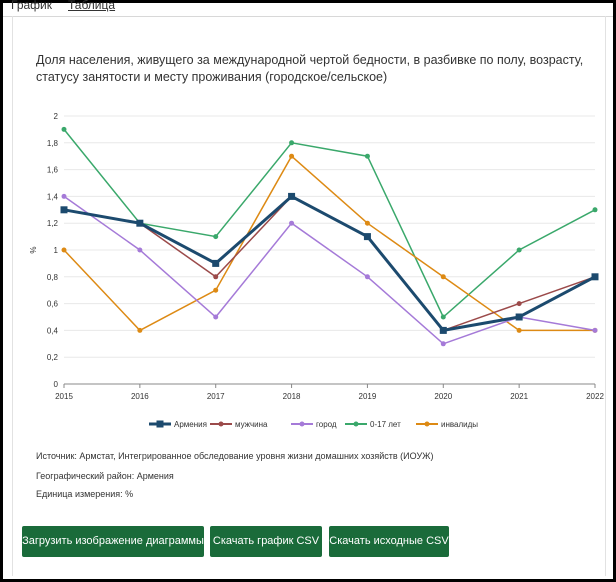  What do you see at coordinates (31, 6) in the screenshot?
I see `tab-chart: График` at bounding box center [31, 6].